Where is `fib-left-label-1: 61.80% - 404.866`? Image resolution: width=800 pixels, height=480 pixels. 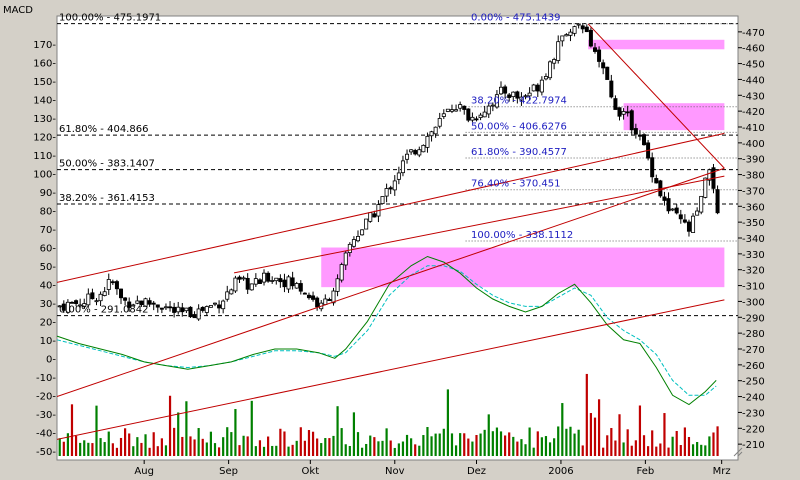
fib-left-label-1: 61.80% - 404.866 is located at coordinates (103, 129).